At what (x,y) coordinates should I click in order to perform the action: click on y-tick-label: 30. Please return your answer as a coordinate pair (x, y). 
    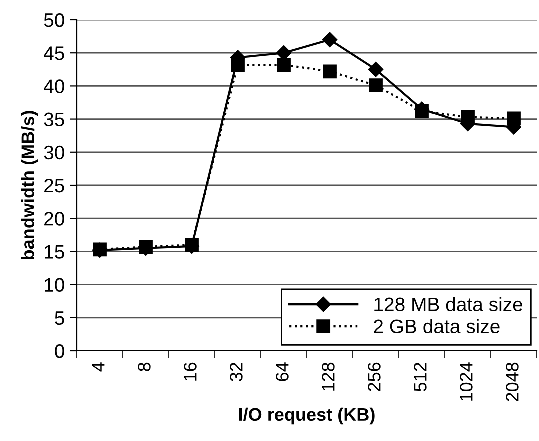
    Looking at the image, I should click on (54, 153).